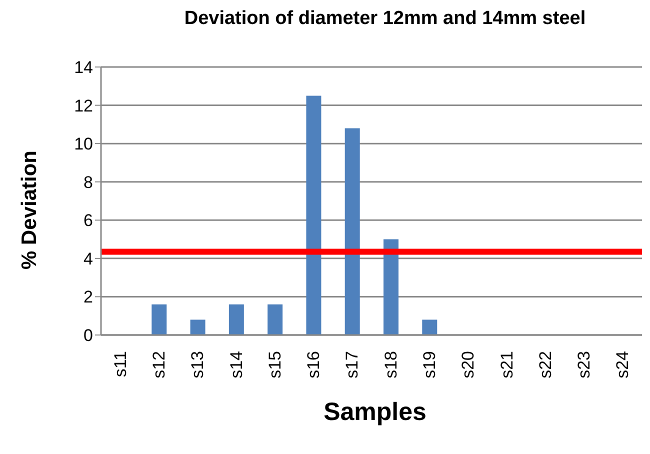 This screenshot has width=650, height=454. What do you see at coordinates (622, 364) in the screenshot?
I see `x-tick-label: s24` at bounding box center [622, 364].